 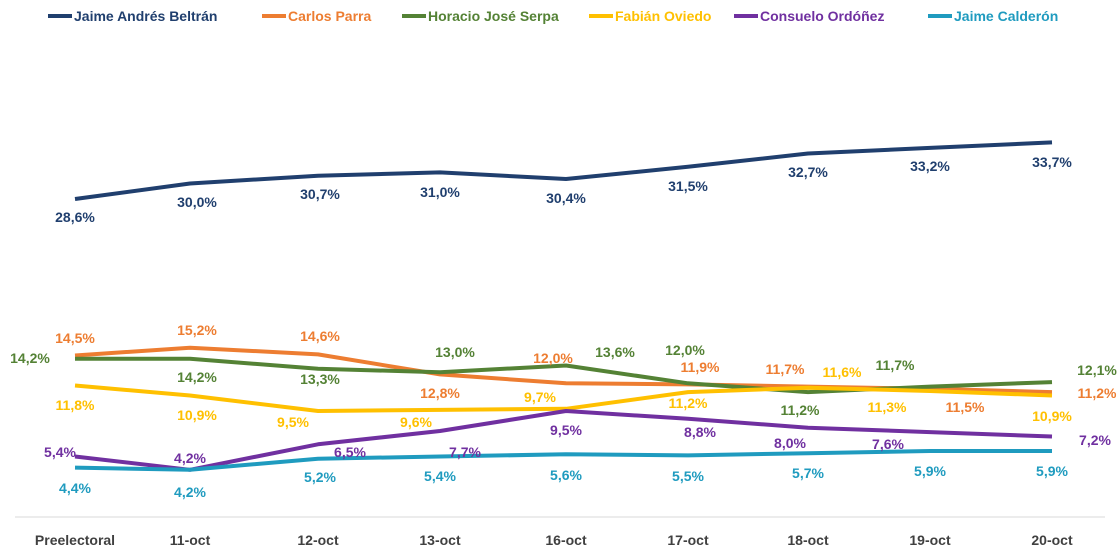 I want to click on x-tick-label: 19-oct, so click(x=930, y=540).